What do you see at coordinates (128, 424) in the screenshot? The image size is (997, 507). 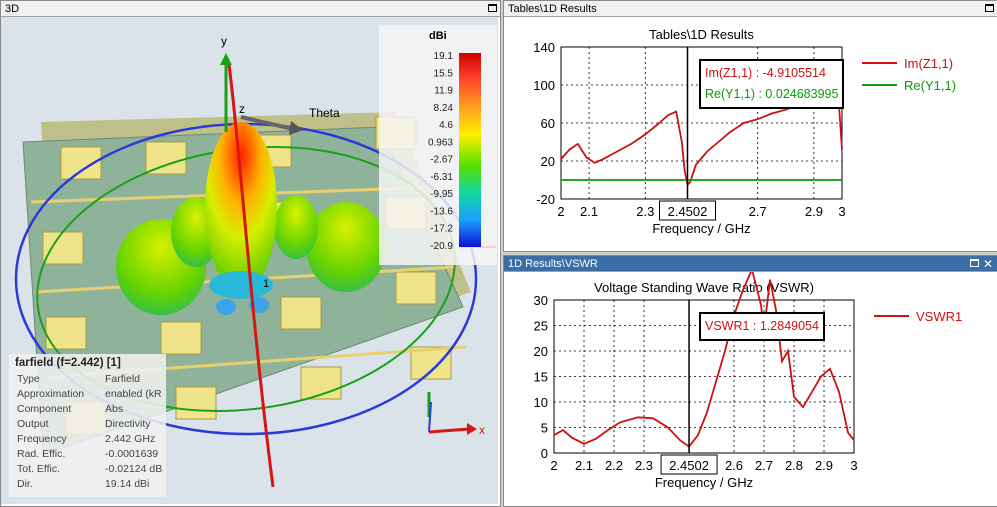 I see `info-value: Directivity` at bounding box center [128, 424].